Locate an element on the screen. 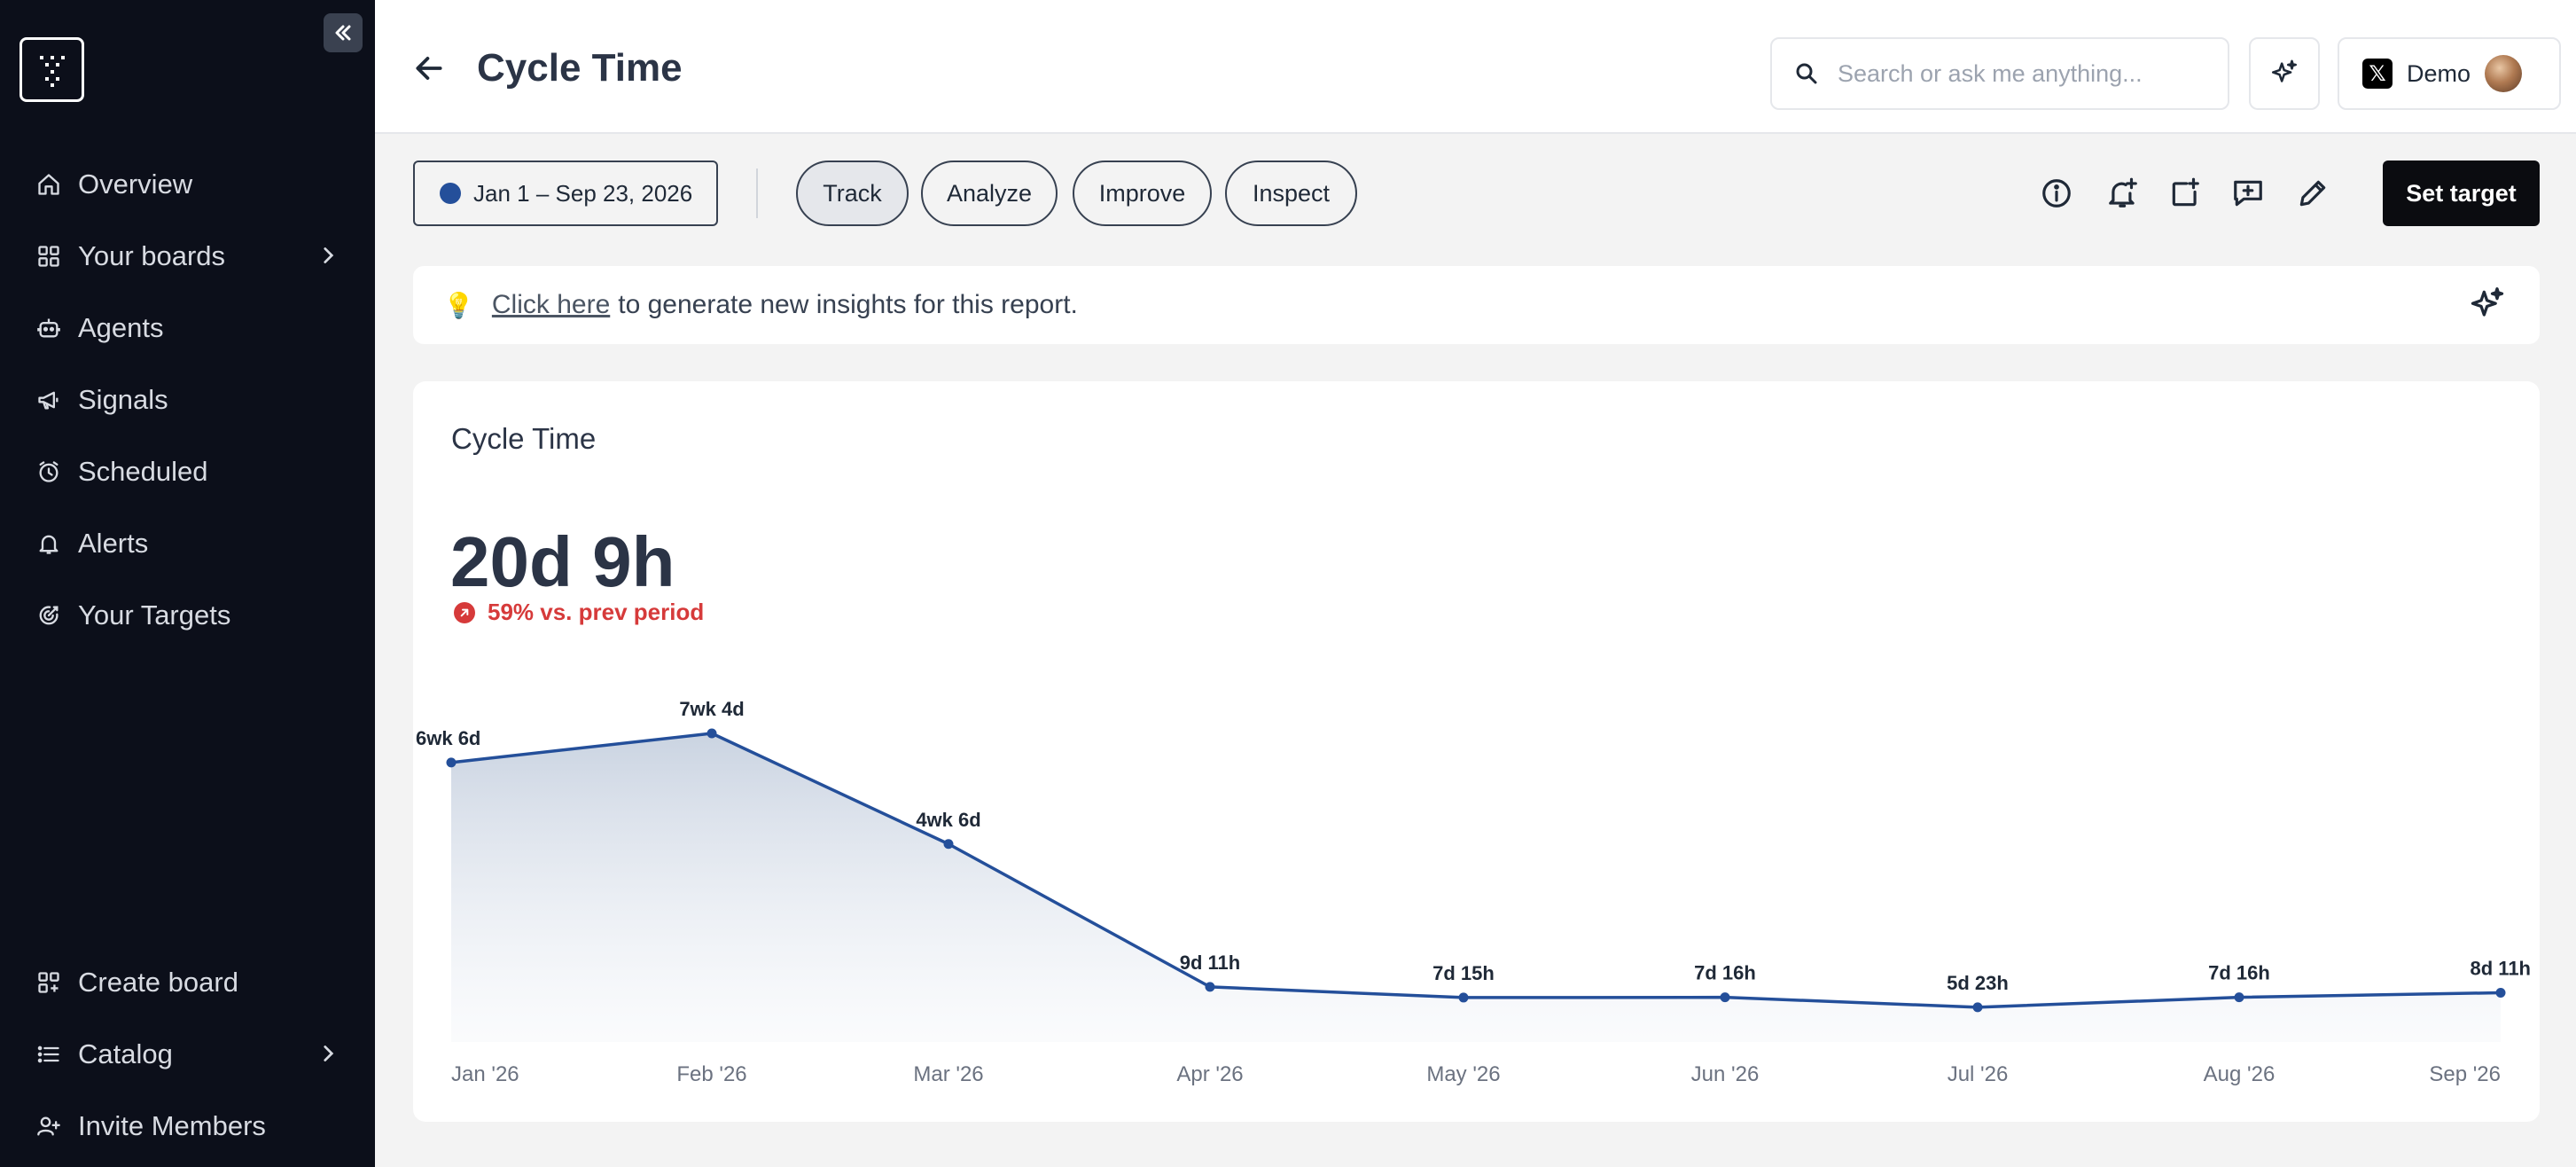 This screenshot has width=2576, height=1167. sidebar-item-label: Catalog is located at coordinates (125, 1053).